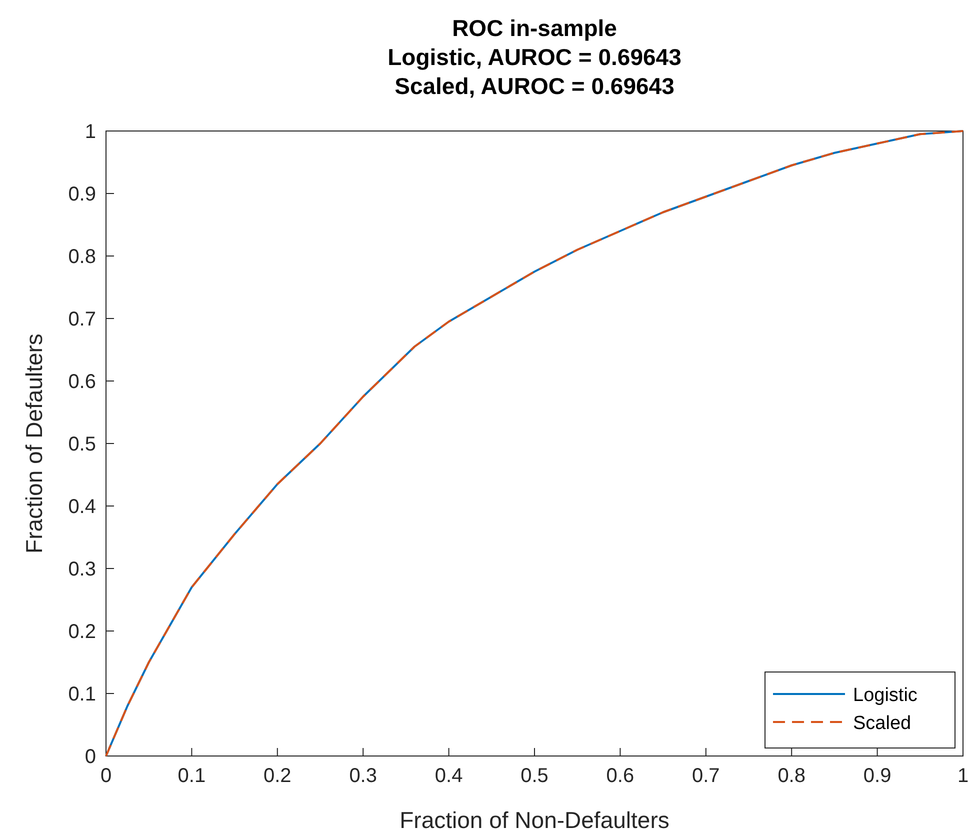  What do you see at coordinates (192, 776) in the screenshot?
I see `x-tick-label: 0.1` at bounding box center [192, 776].